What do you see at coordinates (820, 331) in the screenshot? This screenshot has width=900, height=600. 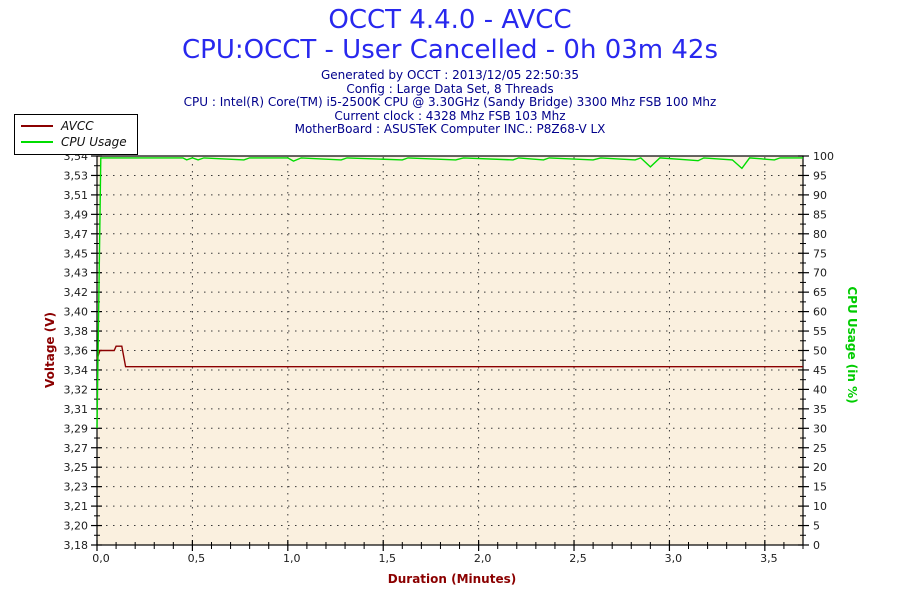 I see `y-right-tick-label: 55` at bounding box center [820, 331].